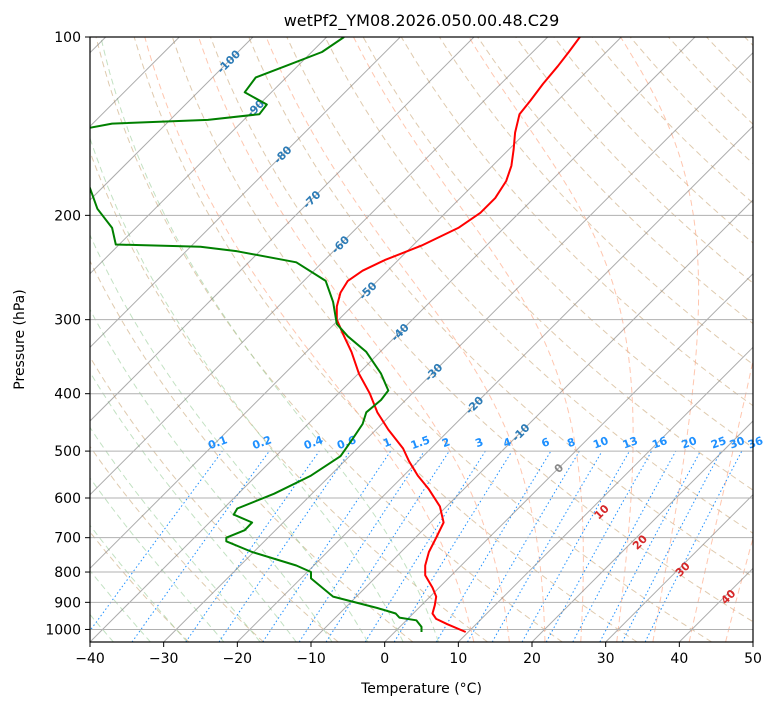  I want to click on mixing-ratio-label: 3, so click(479, 442).